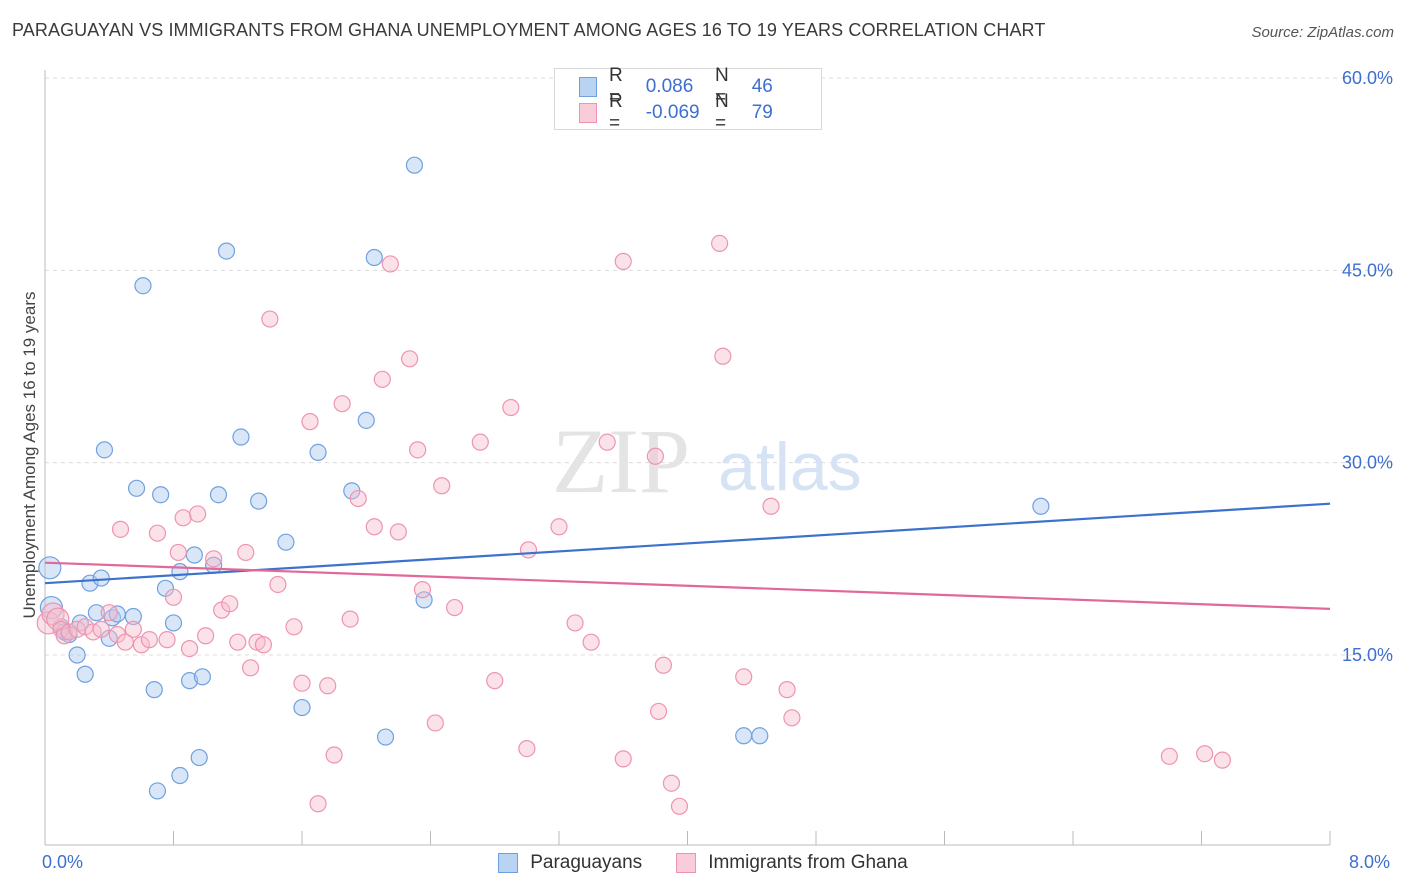 This screenshot has width=1406, height=892. What do you see at coordinates (1370, 862) in the screenshot?
I see `x-tick-label-max: 8.0%` at bounding box center [1370, 862].